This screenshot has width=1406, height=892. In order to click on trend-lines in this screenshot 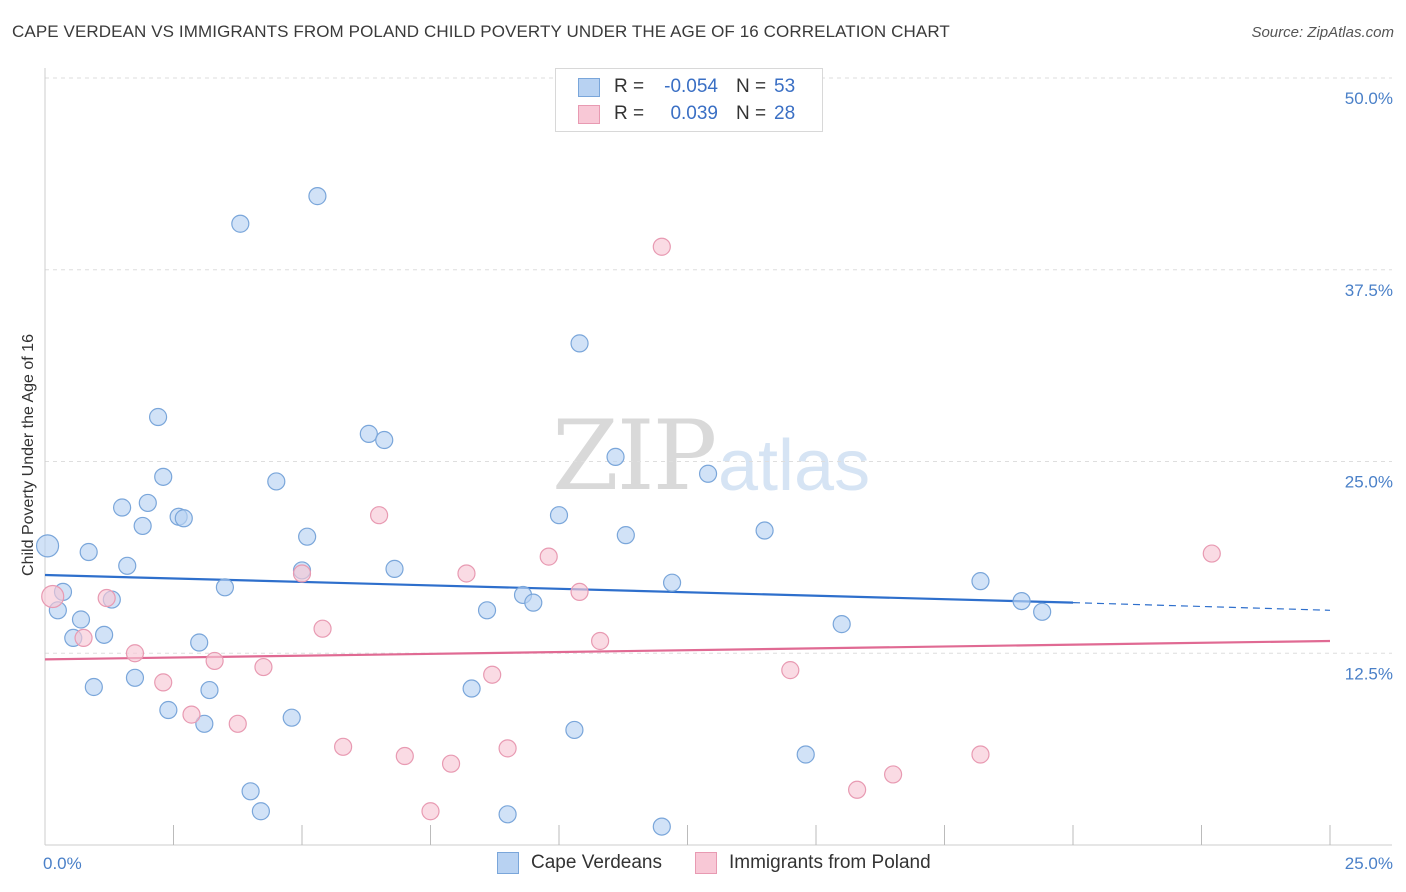, I will do `click(687, 617)`.